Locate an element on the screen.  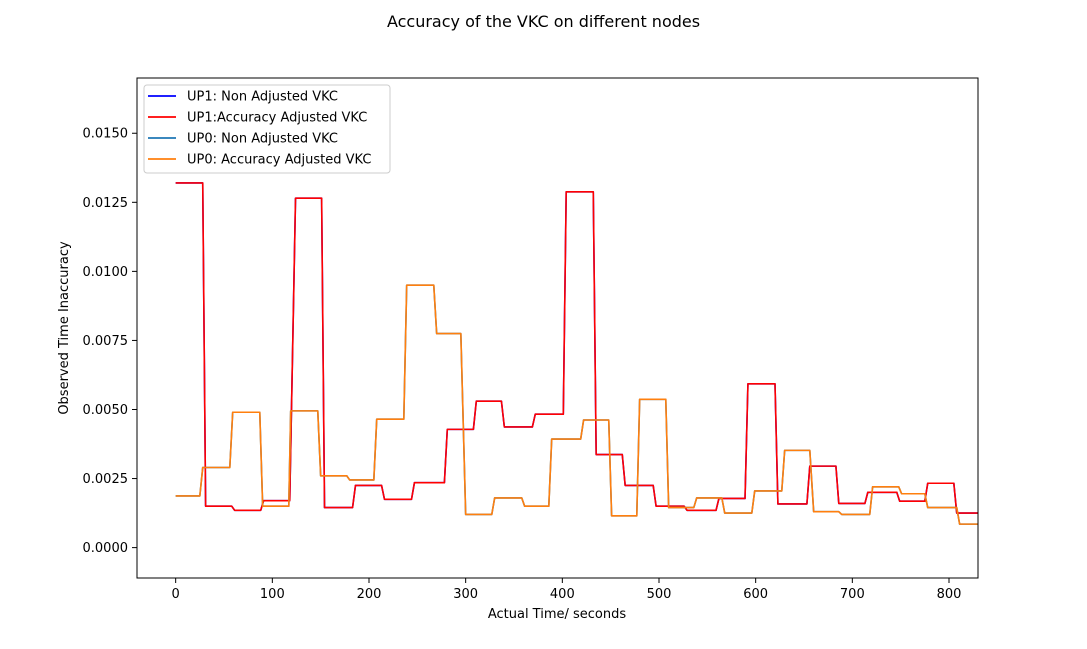
y-tick-label: 0.0150 is located at coordinates (106, 134).